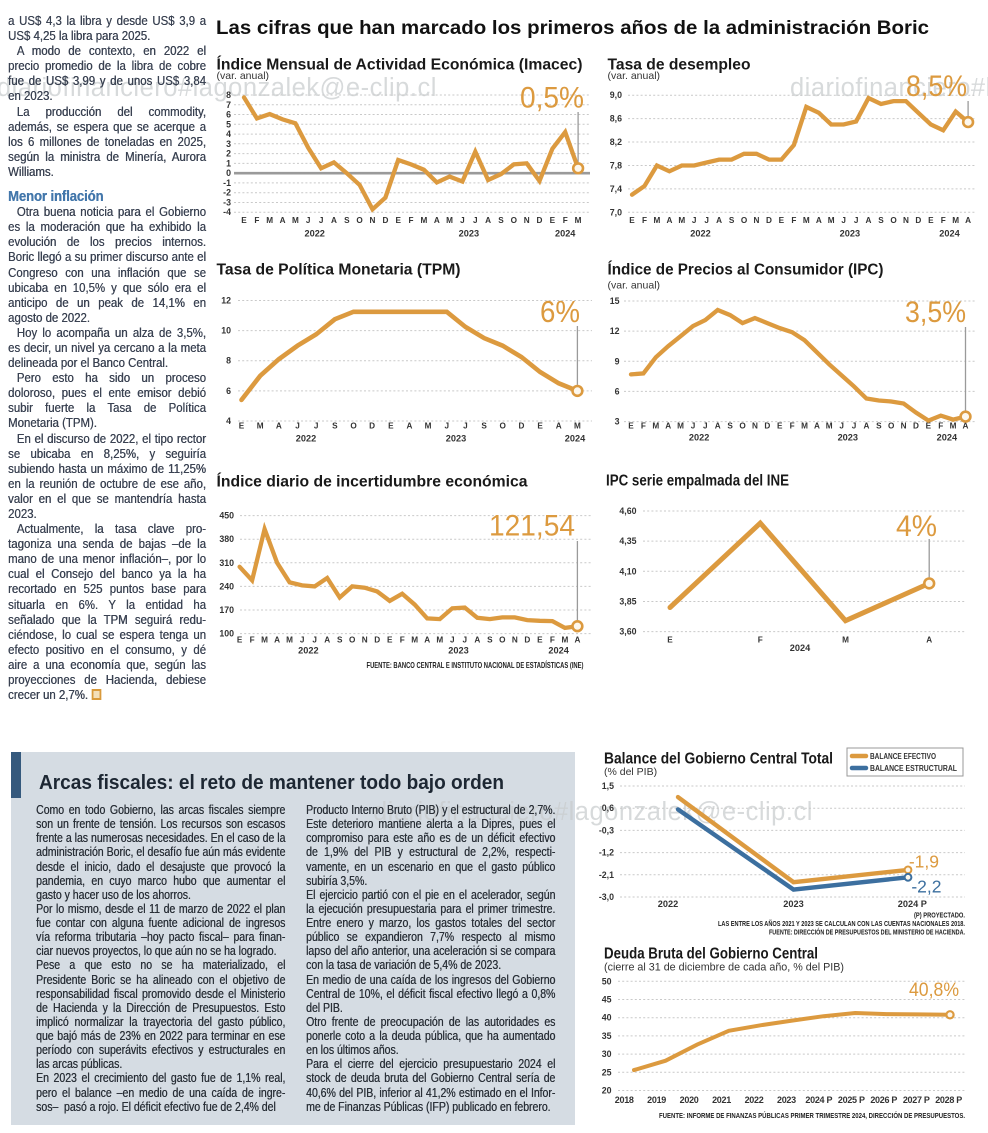 The image size is (988, 1133). I want to click on svg-text: 4,35, so click(627, 541).